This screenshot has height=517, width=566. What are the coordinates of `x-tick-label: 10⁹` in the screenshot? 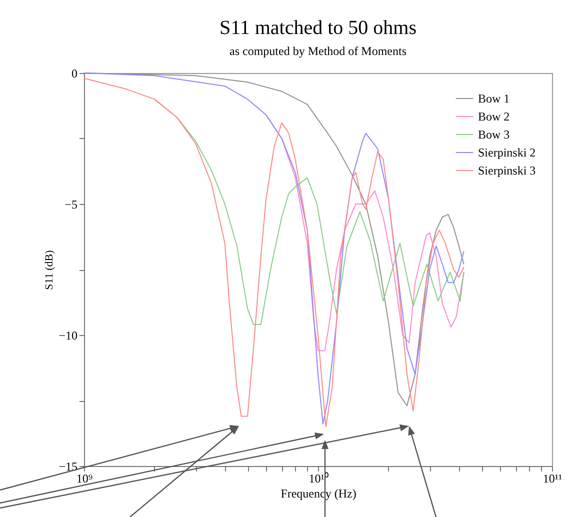 It's located at (84, 479).